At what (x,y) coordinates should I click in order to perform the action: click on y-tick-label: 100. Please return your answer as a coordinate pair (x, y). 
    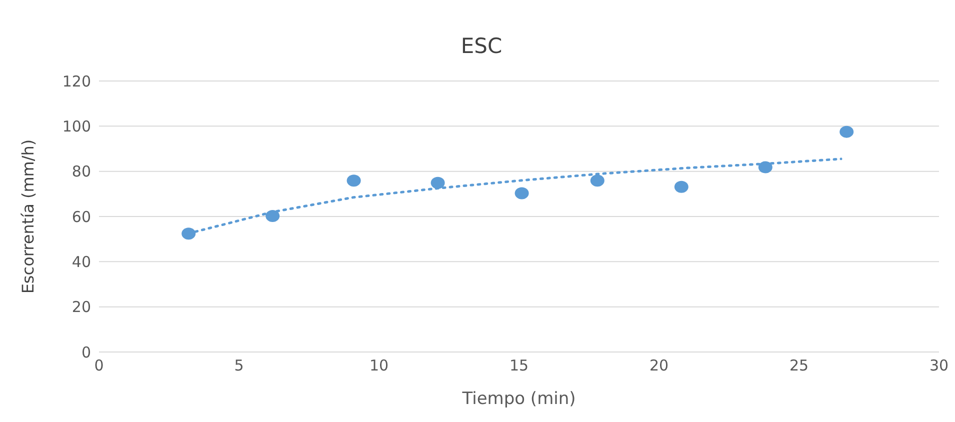
    Looking at the image, I should click on (76, 126).